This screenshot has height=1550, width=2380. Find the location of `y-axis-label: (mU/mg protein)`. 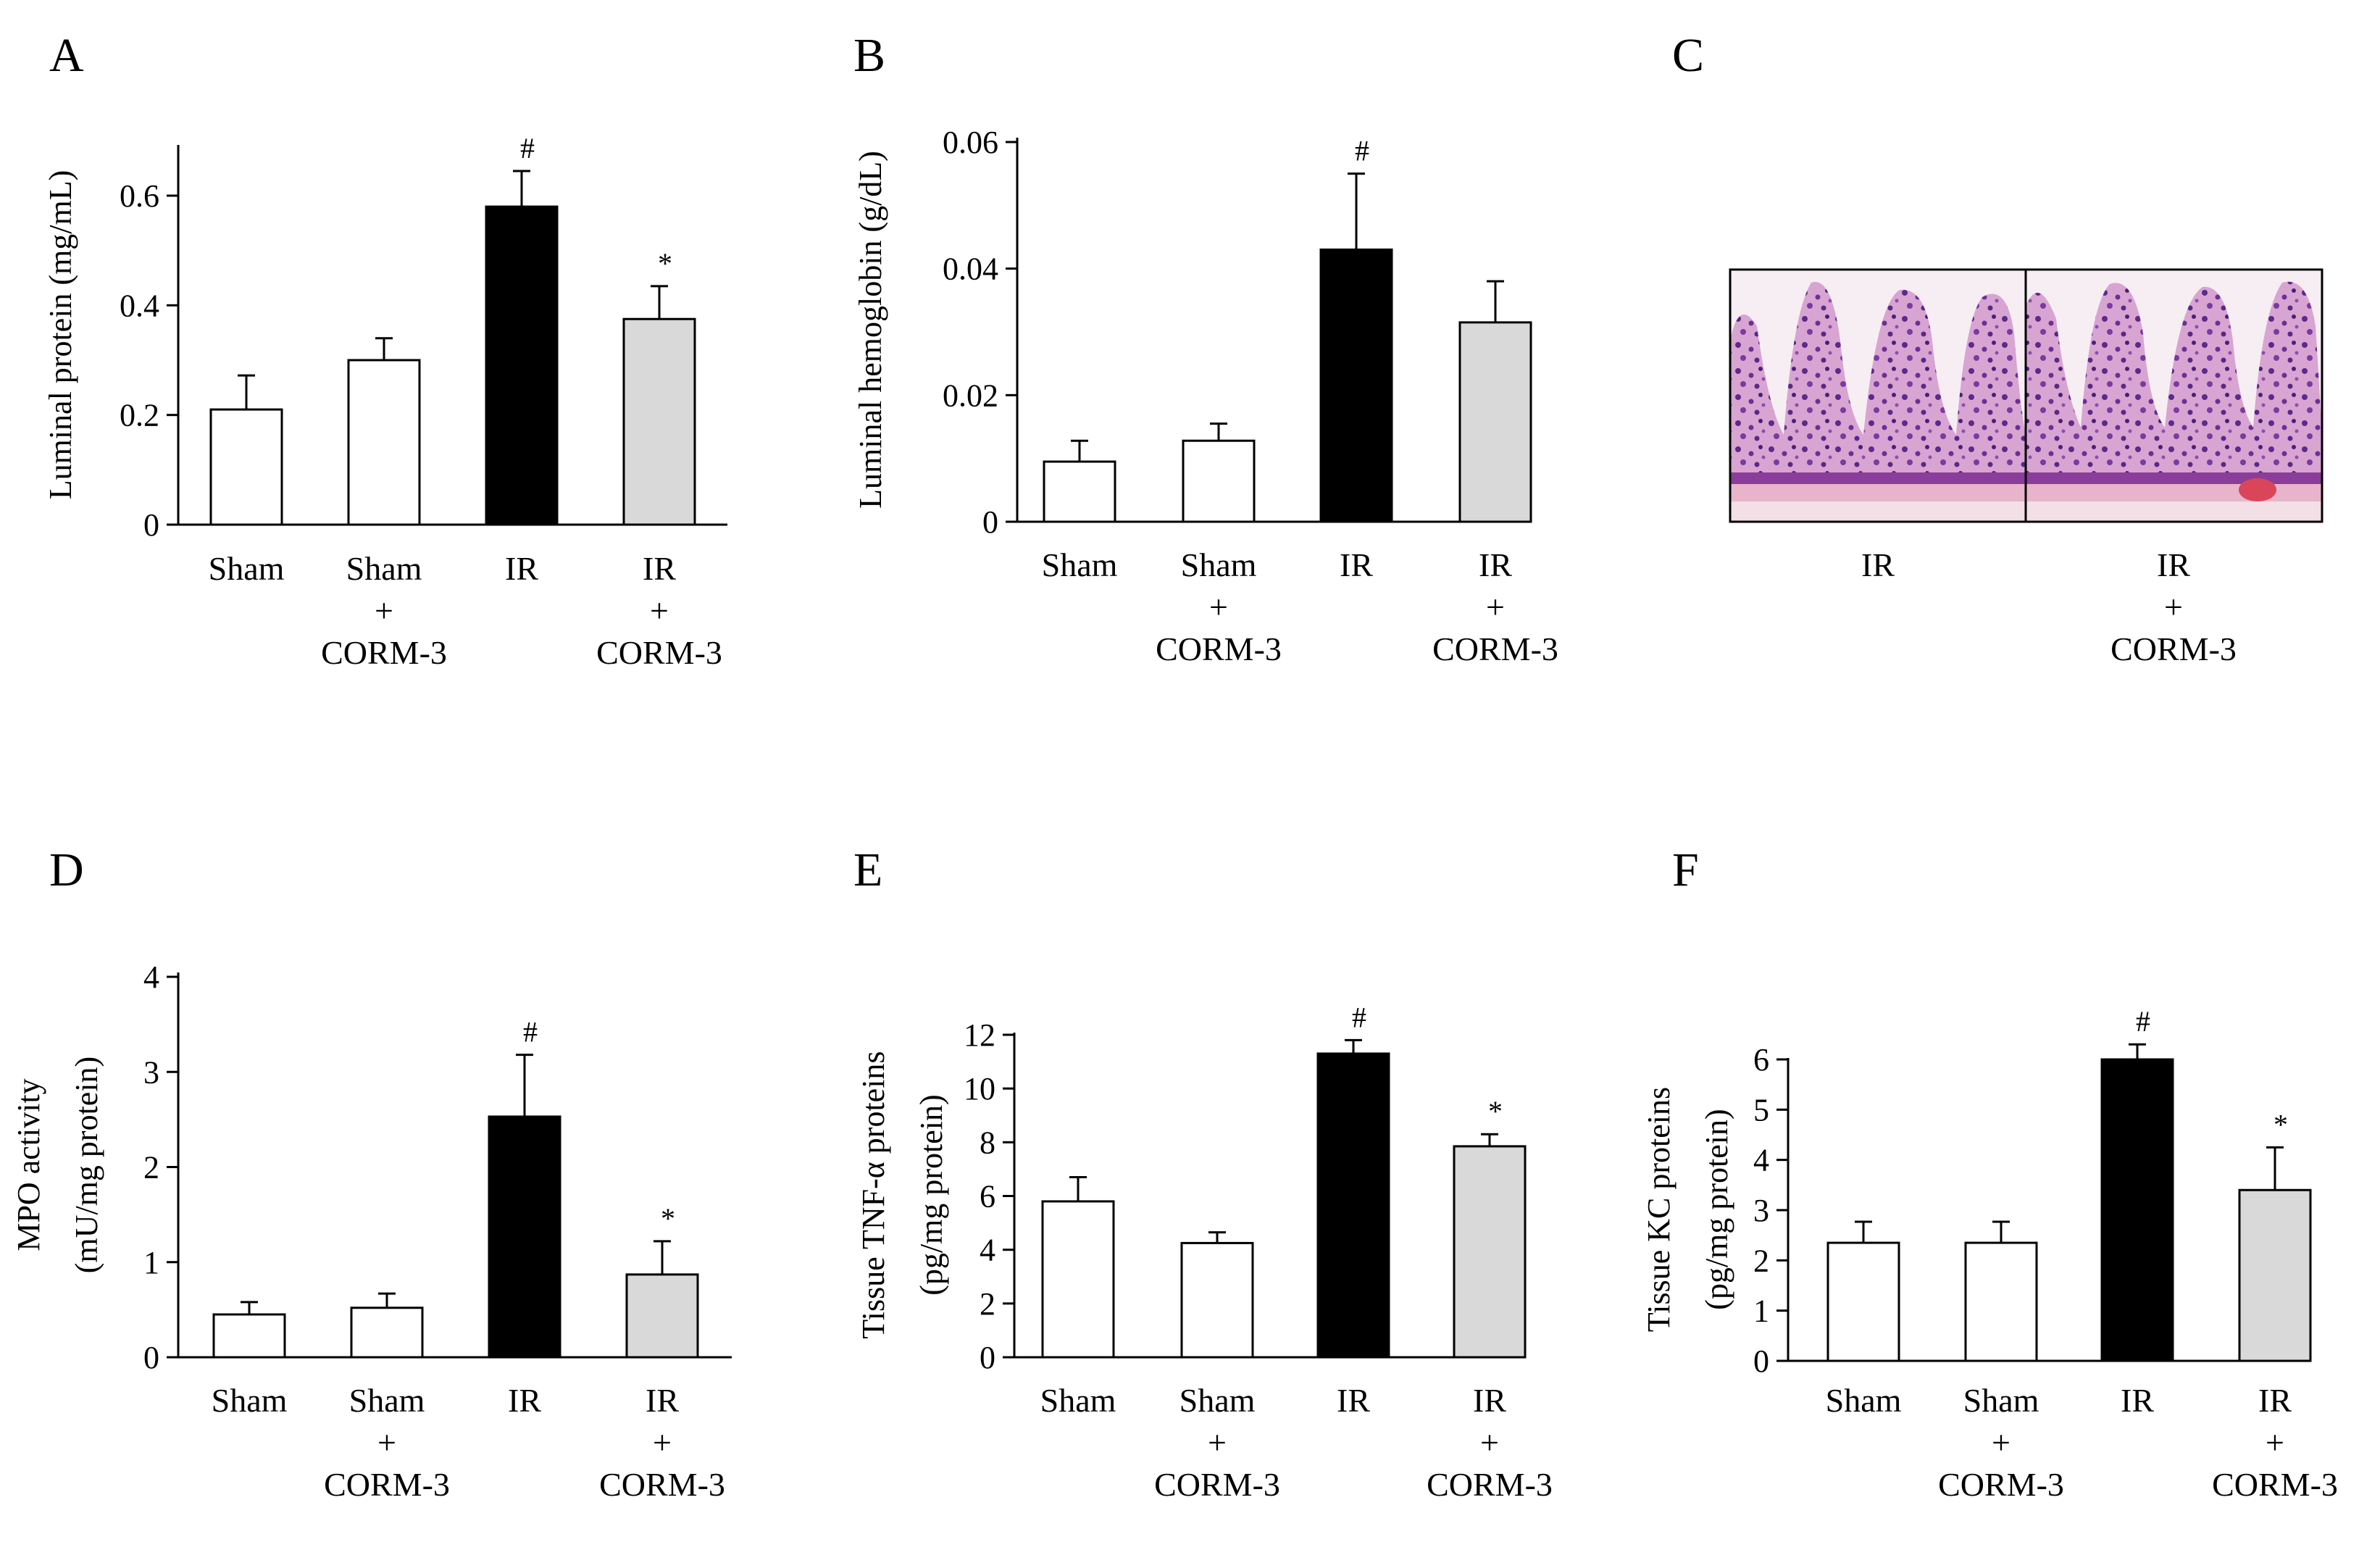

y-axis-label: (mU/mg protein) is located at coordinates (86, 1165).